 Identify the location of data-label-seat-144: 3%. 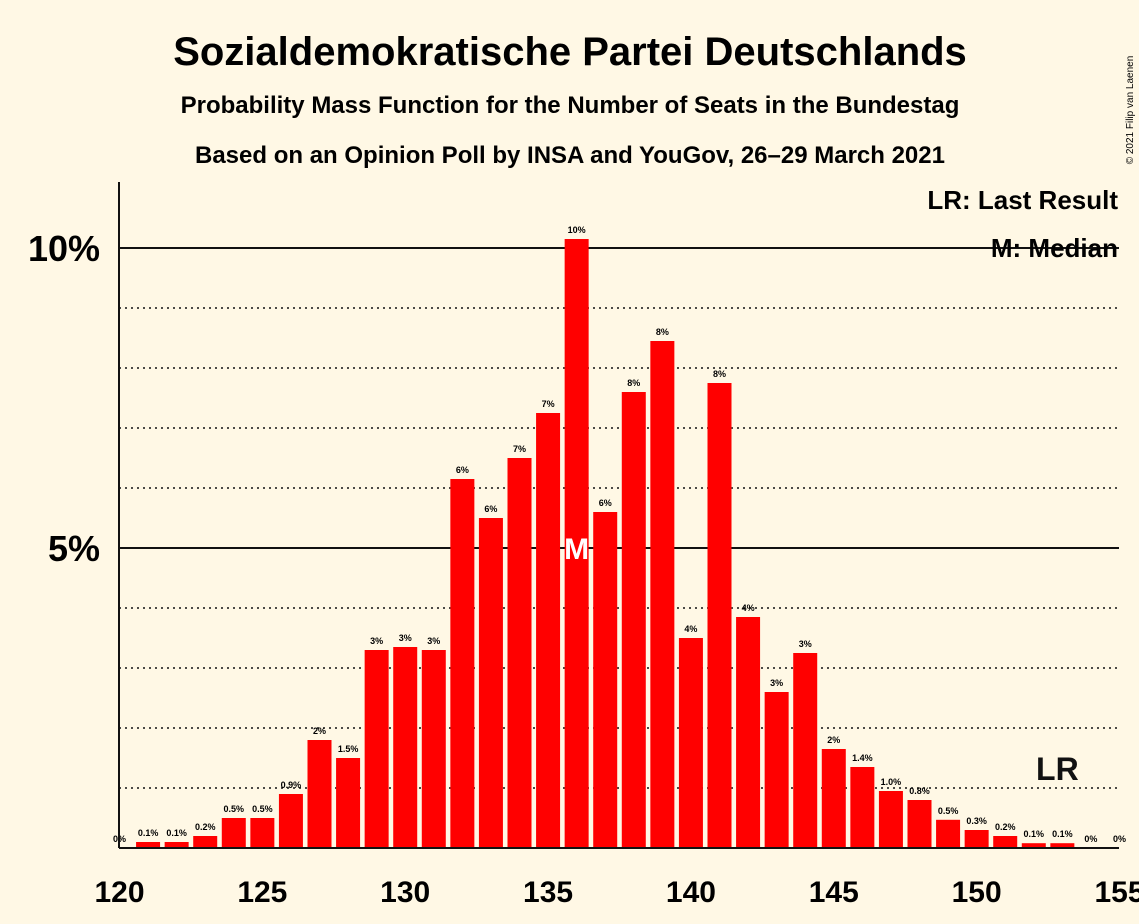
(805, 644).